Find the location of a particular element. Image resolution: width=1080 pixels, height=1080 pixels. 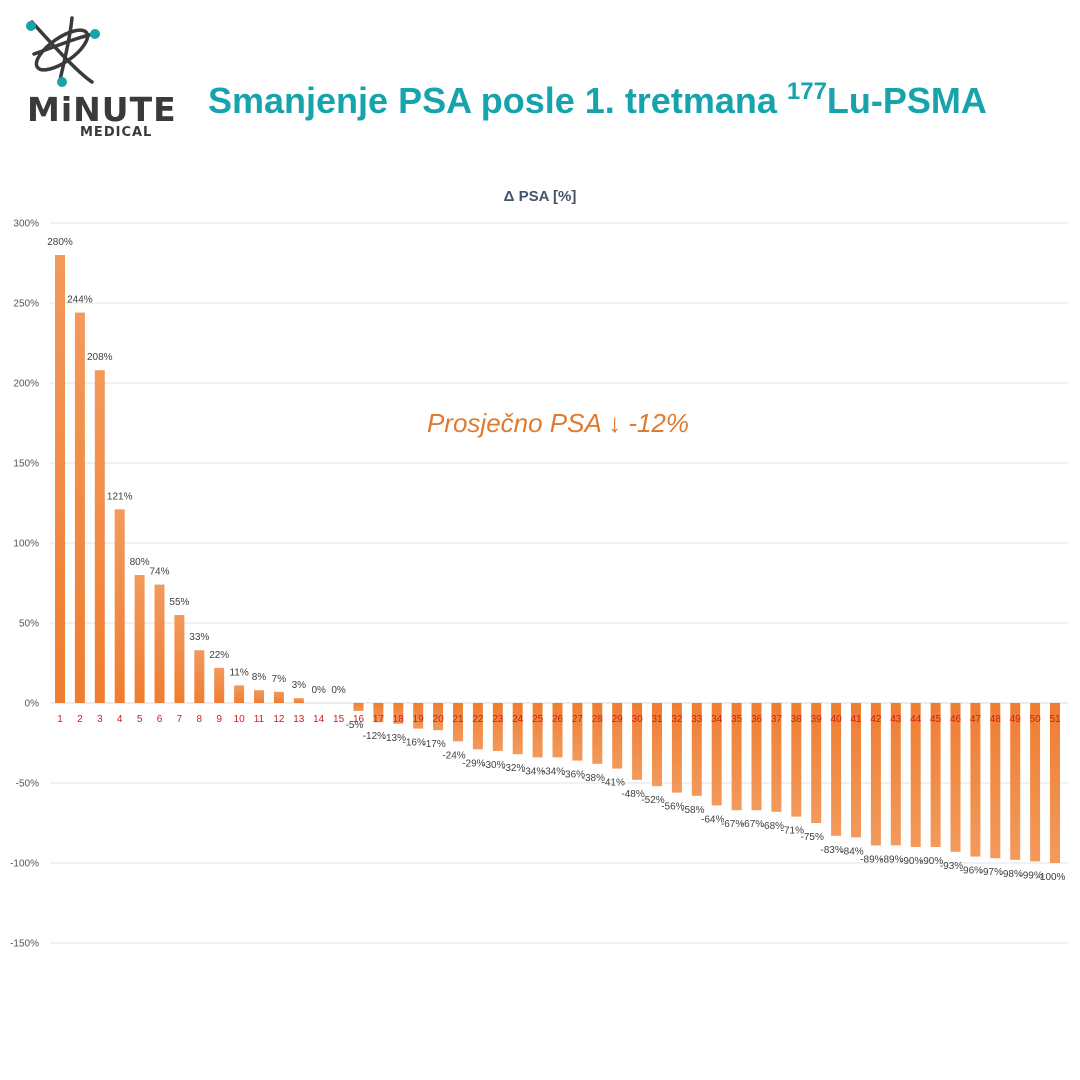

data-label: -52% is located at coordinates (652, 800).